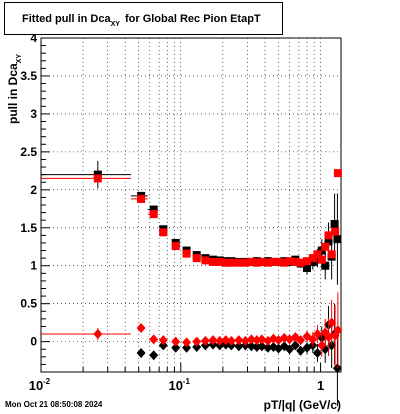 Image resolution: width=400 pixels, height=414 pixels. What do you see at coordinates (66, 19) in the screenshot?
I see `chart-title-main: Fitted pull in Dca` at bounding box center [66, 19].